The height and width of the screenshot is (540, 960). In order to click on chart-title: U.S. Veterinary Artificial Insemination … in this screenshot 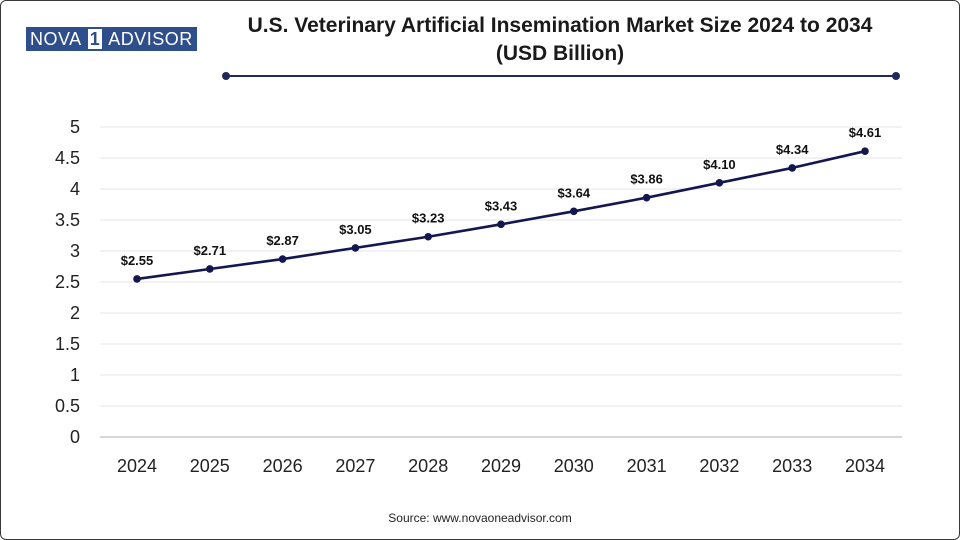, I will do `click(560, 39)`.